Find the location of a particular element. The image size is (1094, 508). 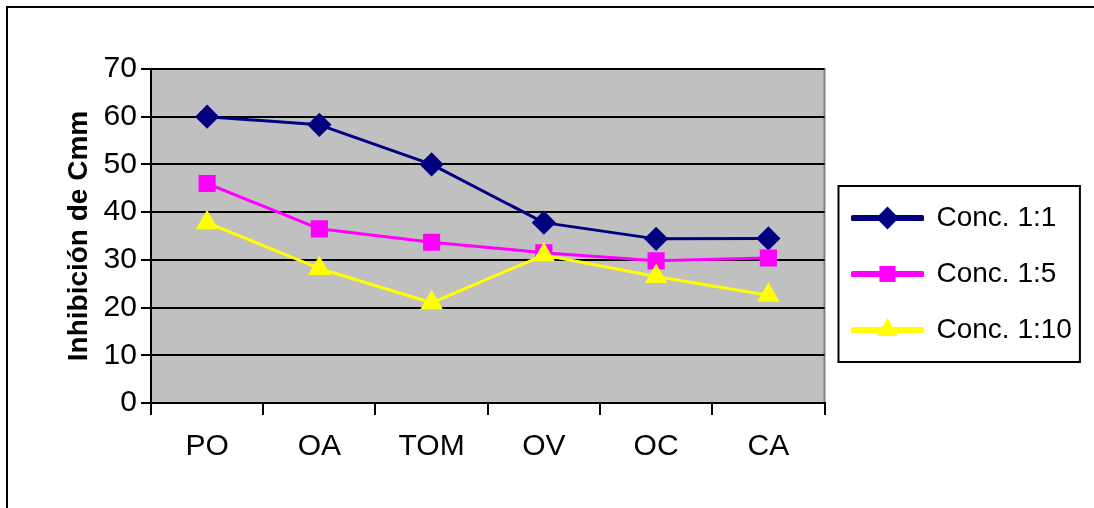

legend-label: Conc. 1:5 is located at coordinates (996, 272).